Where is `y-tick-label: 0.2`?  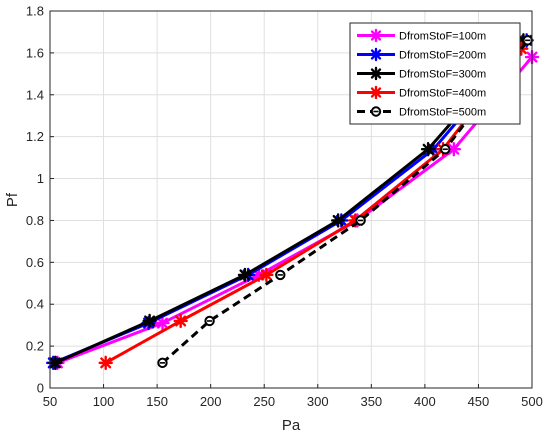
y-tick-label: 0.2 is located at coordinates (35, 346).